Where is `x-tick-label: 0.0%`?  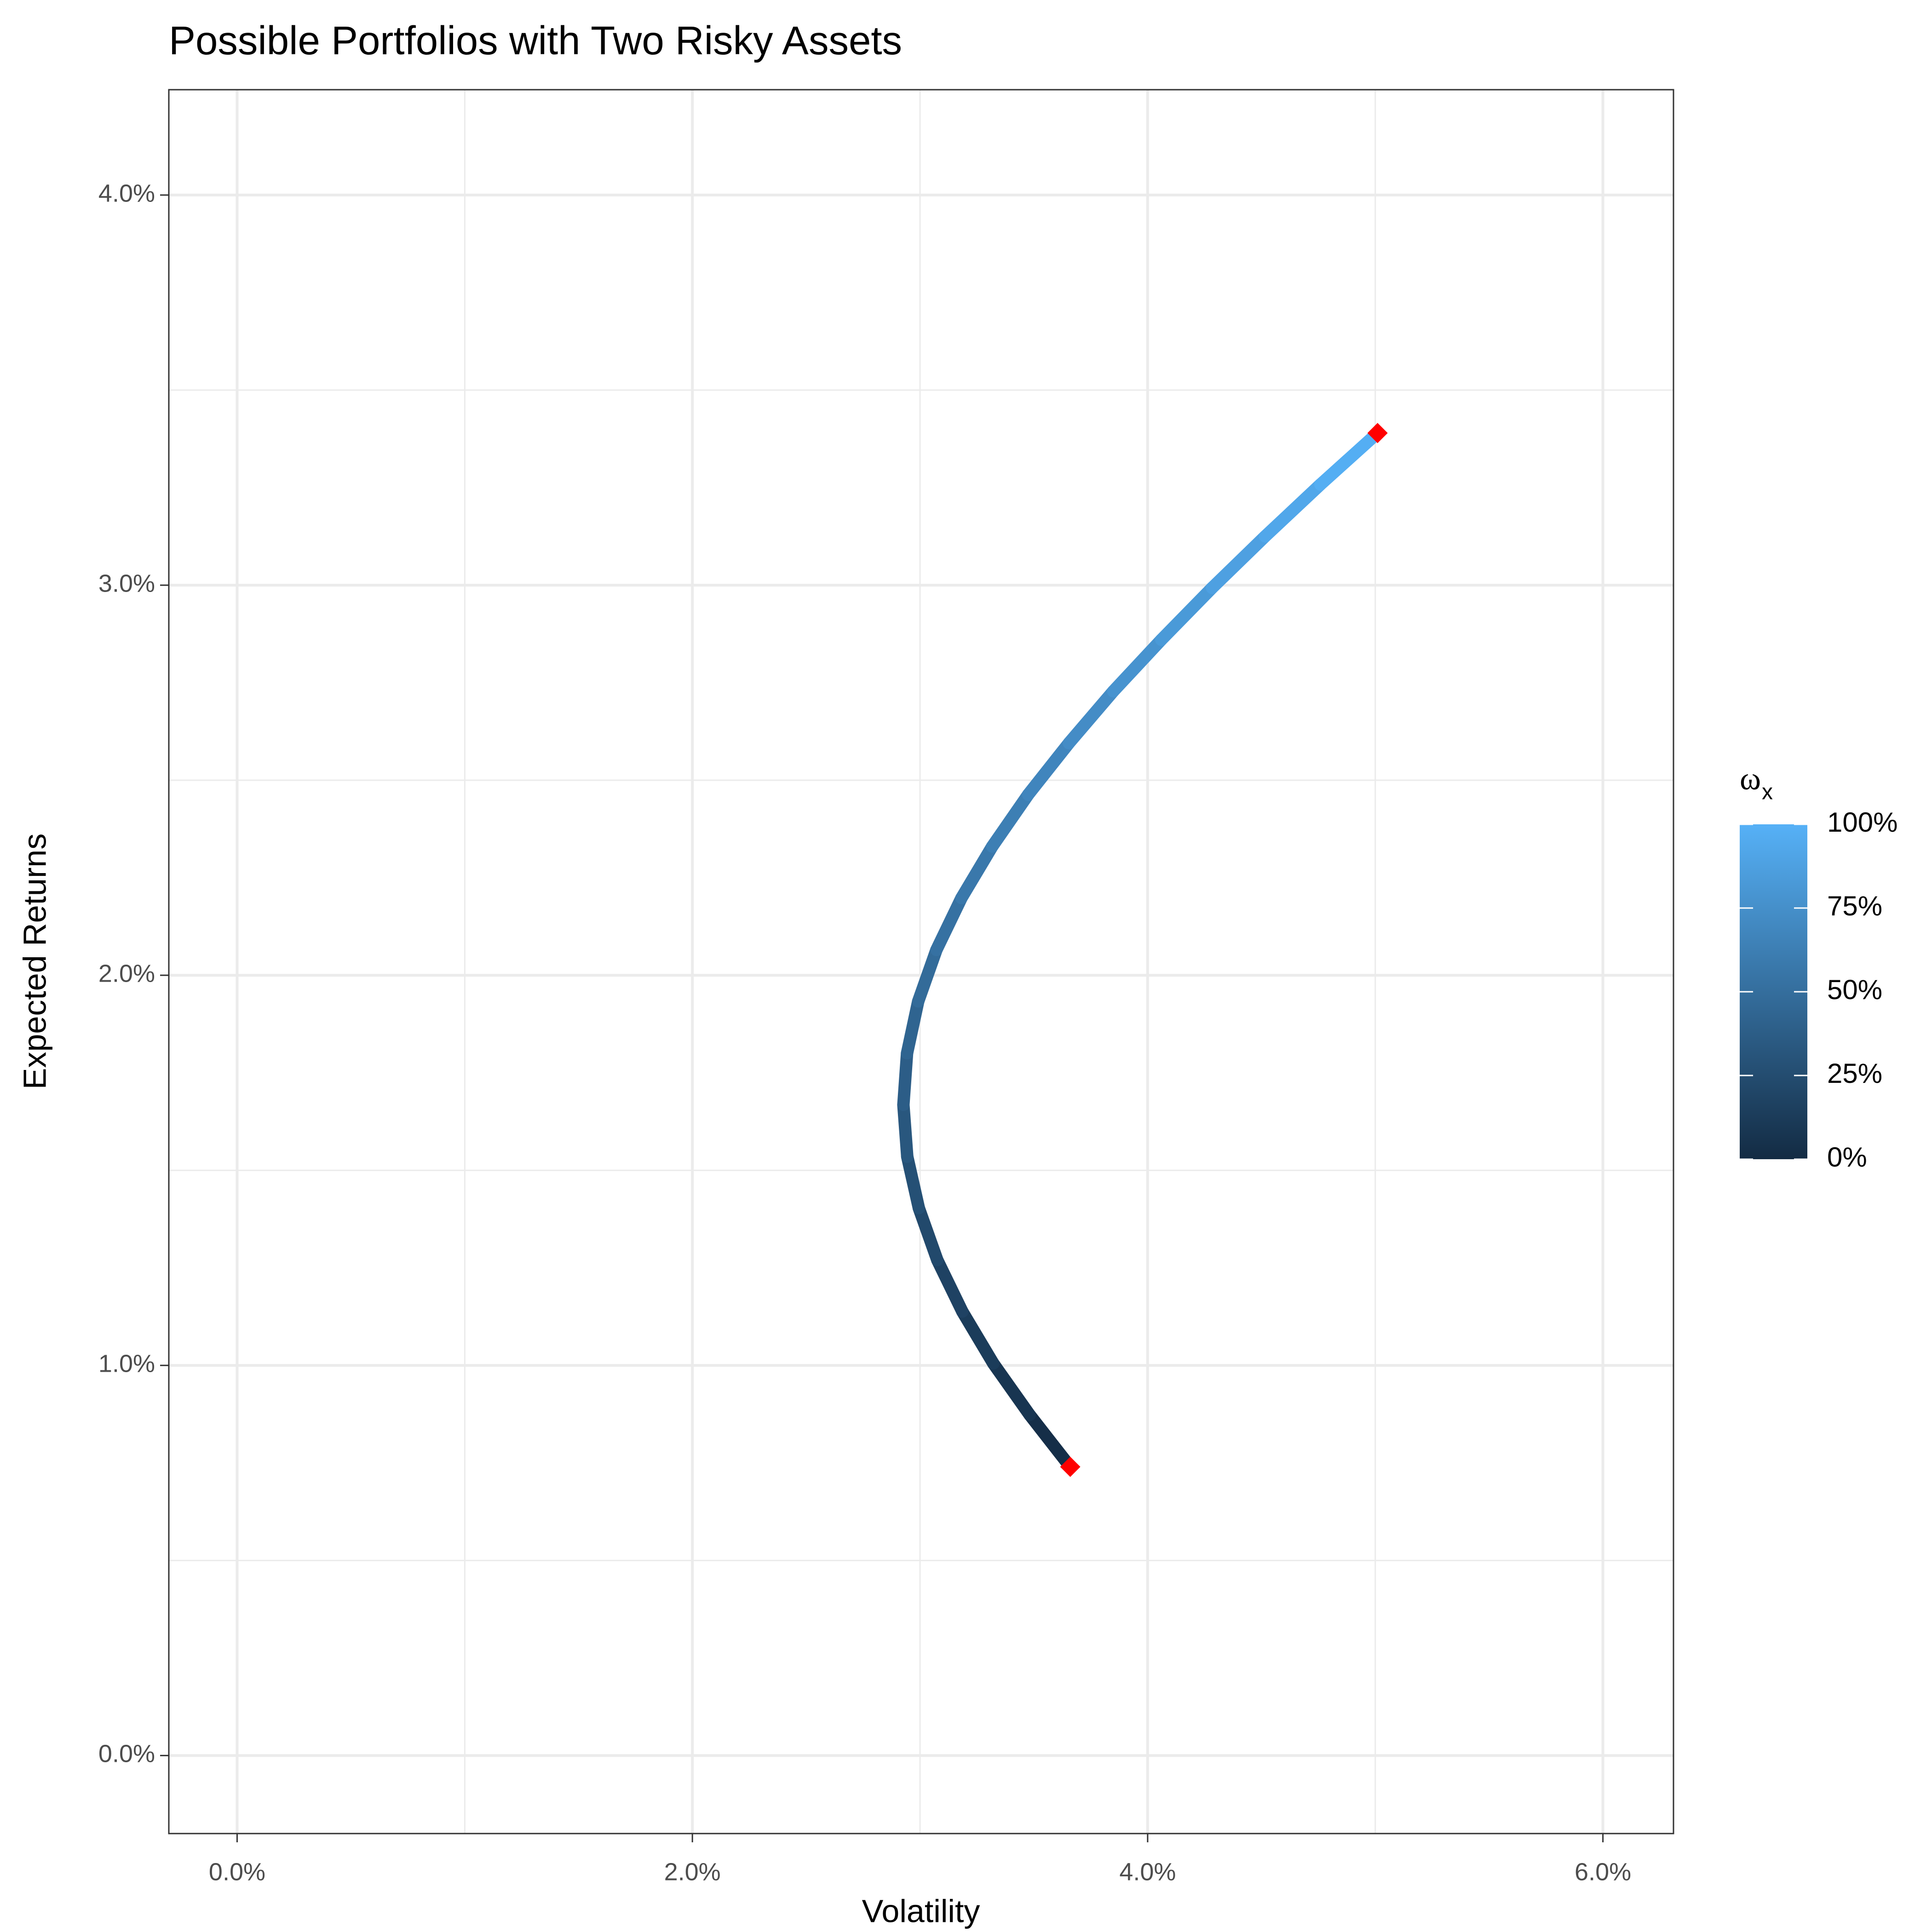 x-tick-label: 0.0% is located at coordinates (237, 1872).